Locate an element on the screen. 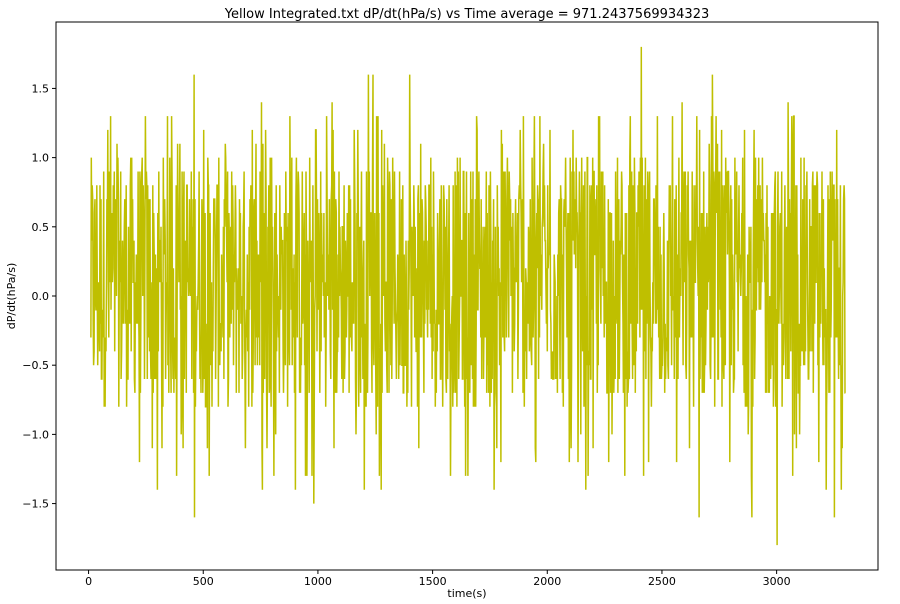  y-tick-label: 1.5 is located at coordinates (41, 88).